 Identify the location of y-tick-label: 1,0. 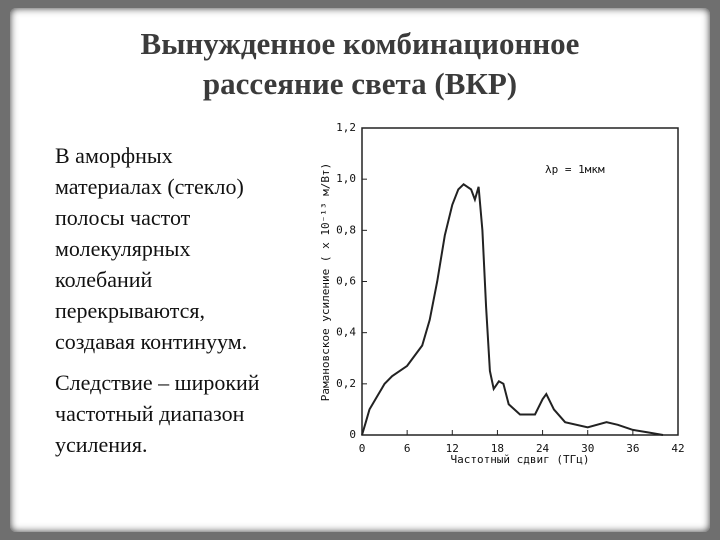
(346, 178).